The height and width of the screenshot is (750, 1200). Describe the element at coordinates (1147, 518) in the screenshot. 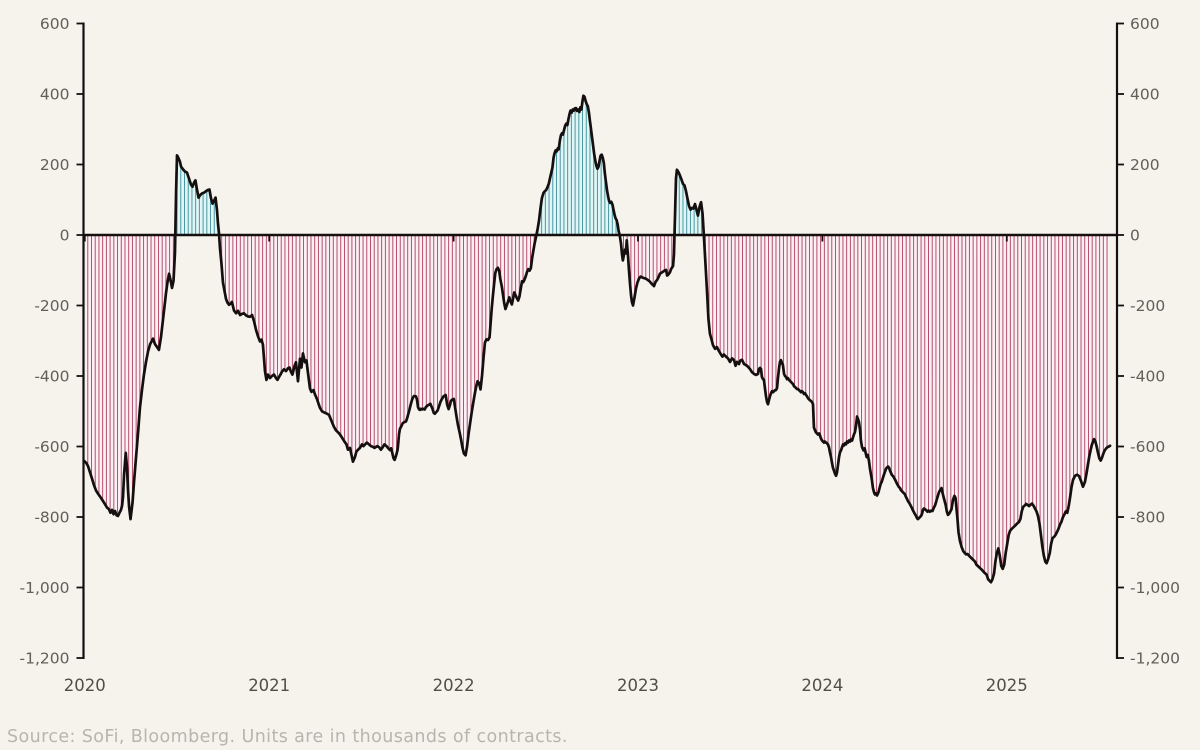

I see `right-y-tick-label: -800` at that location.